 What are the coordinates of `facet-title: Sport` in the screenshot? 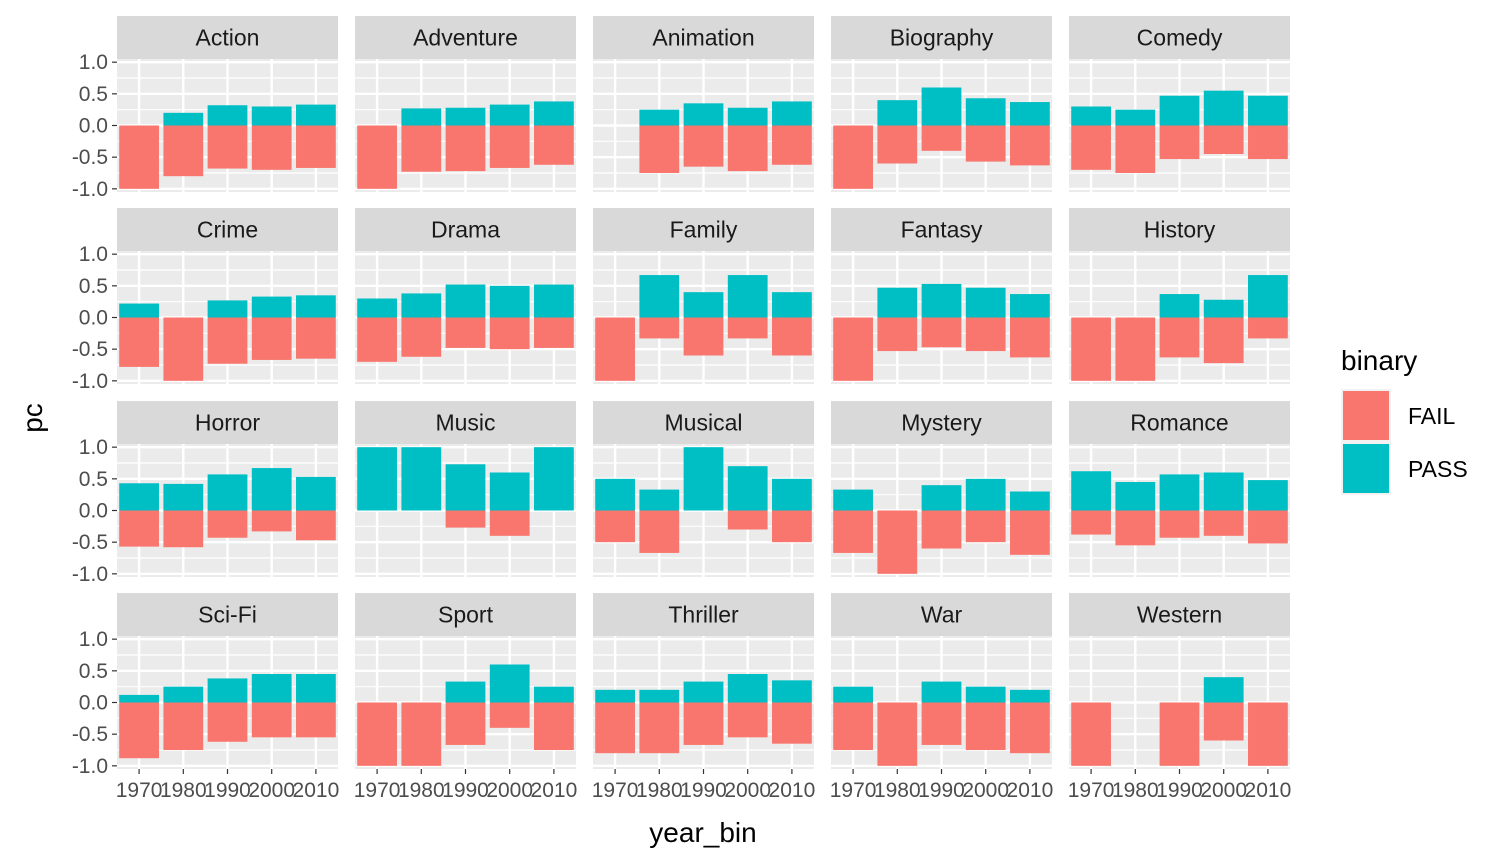 It's located at (466, 615).